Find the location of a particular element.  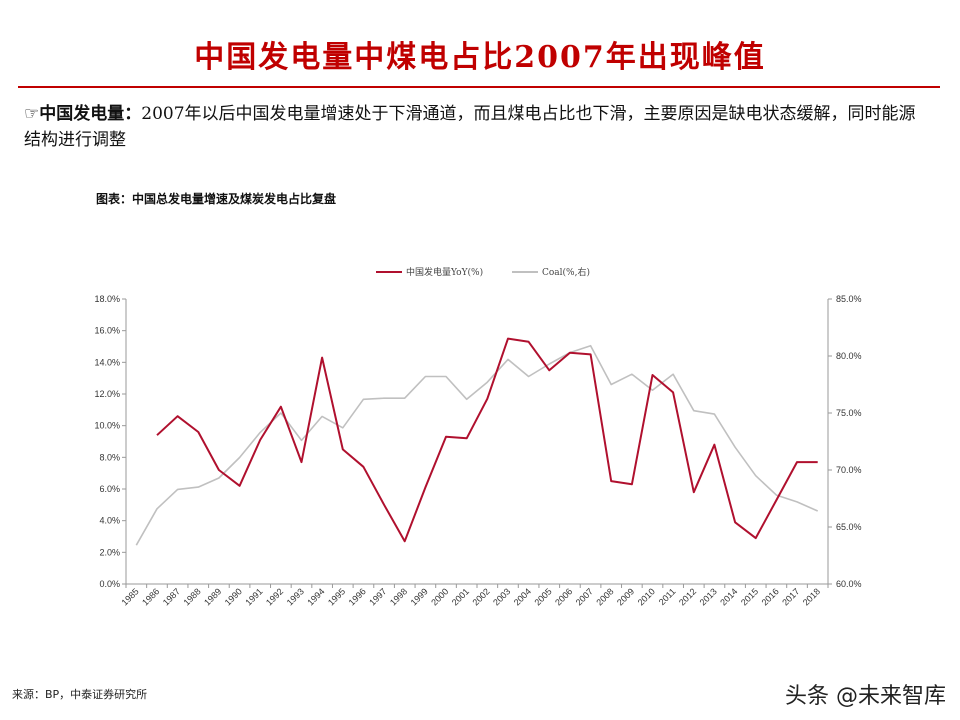

right-tick-label: 85.0% is located at coordinates (849, 299).